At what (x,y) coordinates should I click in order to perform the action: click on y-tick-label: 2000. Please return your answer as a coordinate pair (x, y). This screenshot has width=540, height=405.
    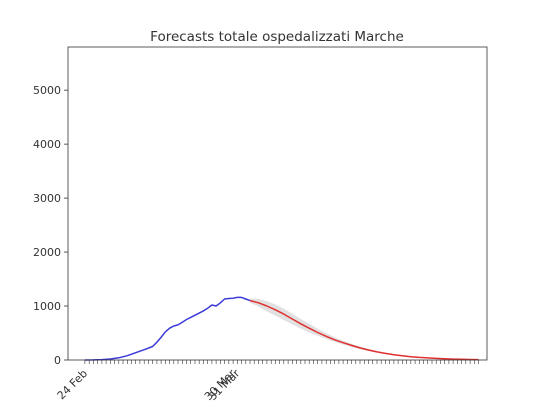
    Looking at the image, I should click on (47, 252).